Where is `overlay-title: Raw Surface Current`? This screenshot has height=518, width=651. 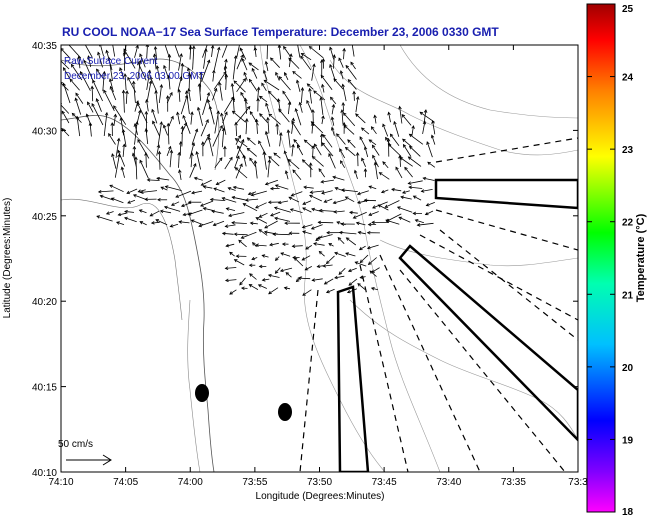
overlay-title: Raw Surface Current is located at coordinates (111, 61).